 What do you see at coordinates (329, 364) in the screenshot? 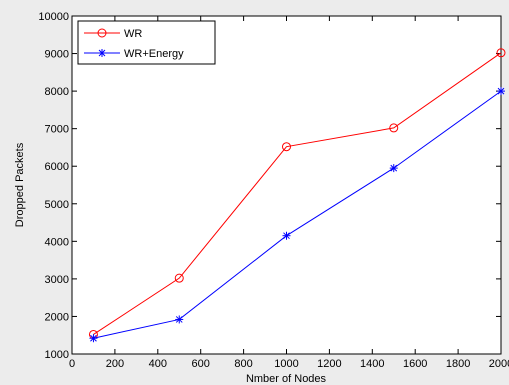
I see `x-tick-label: 1200` at bounding box center [329, 364].